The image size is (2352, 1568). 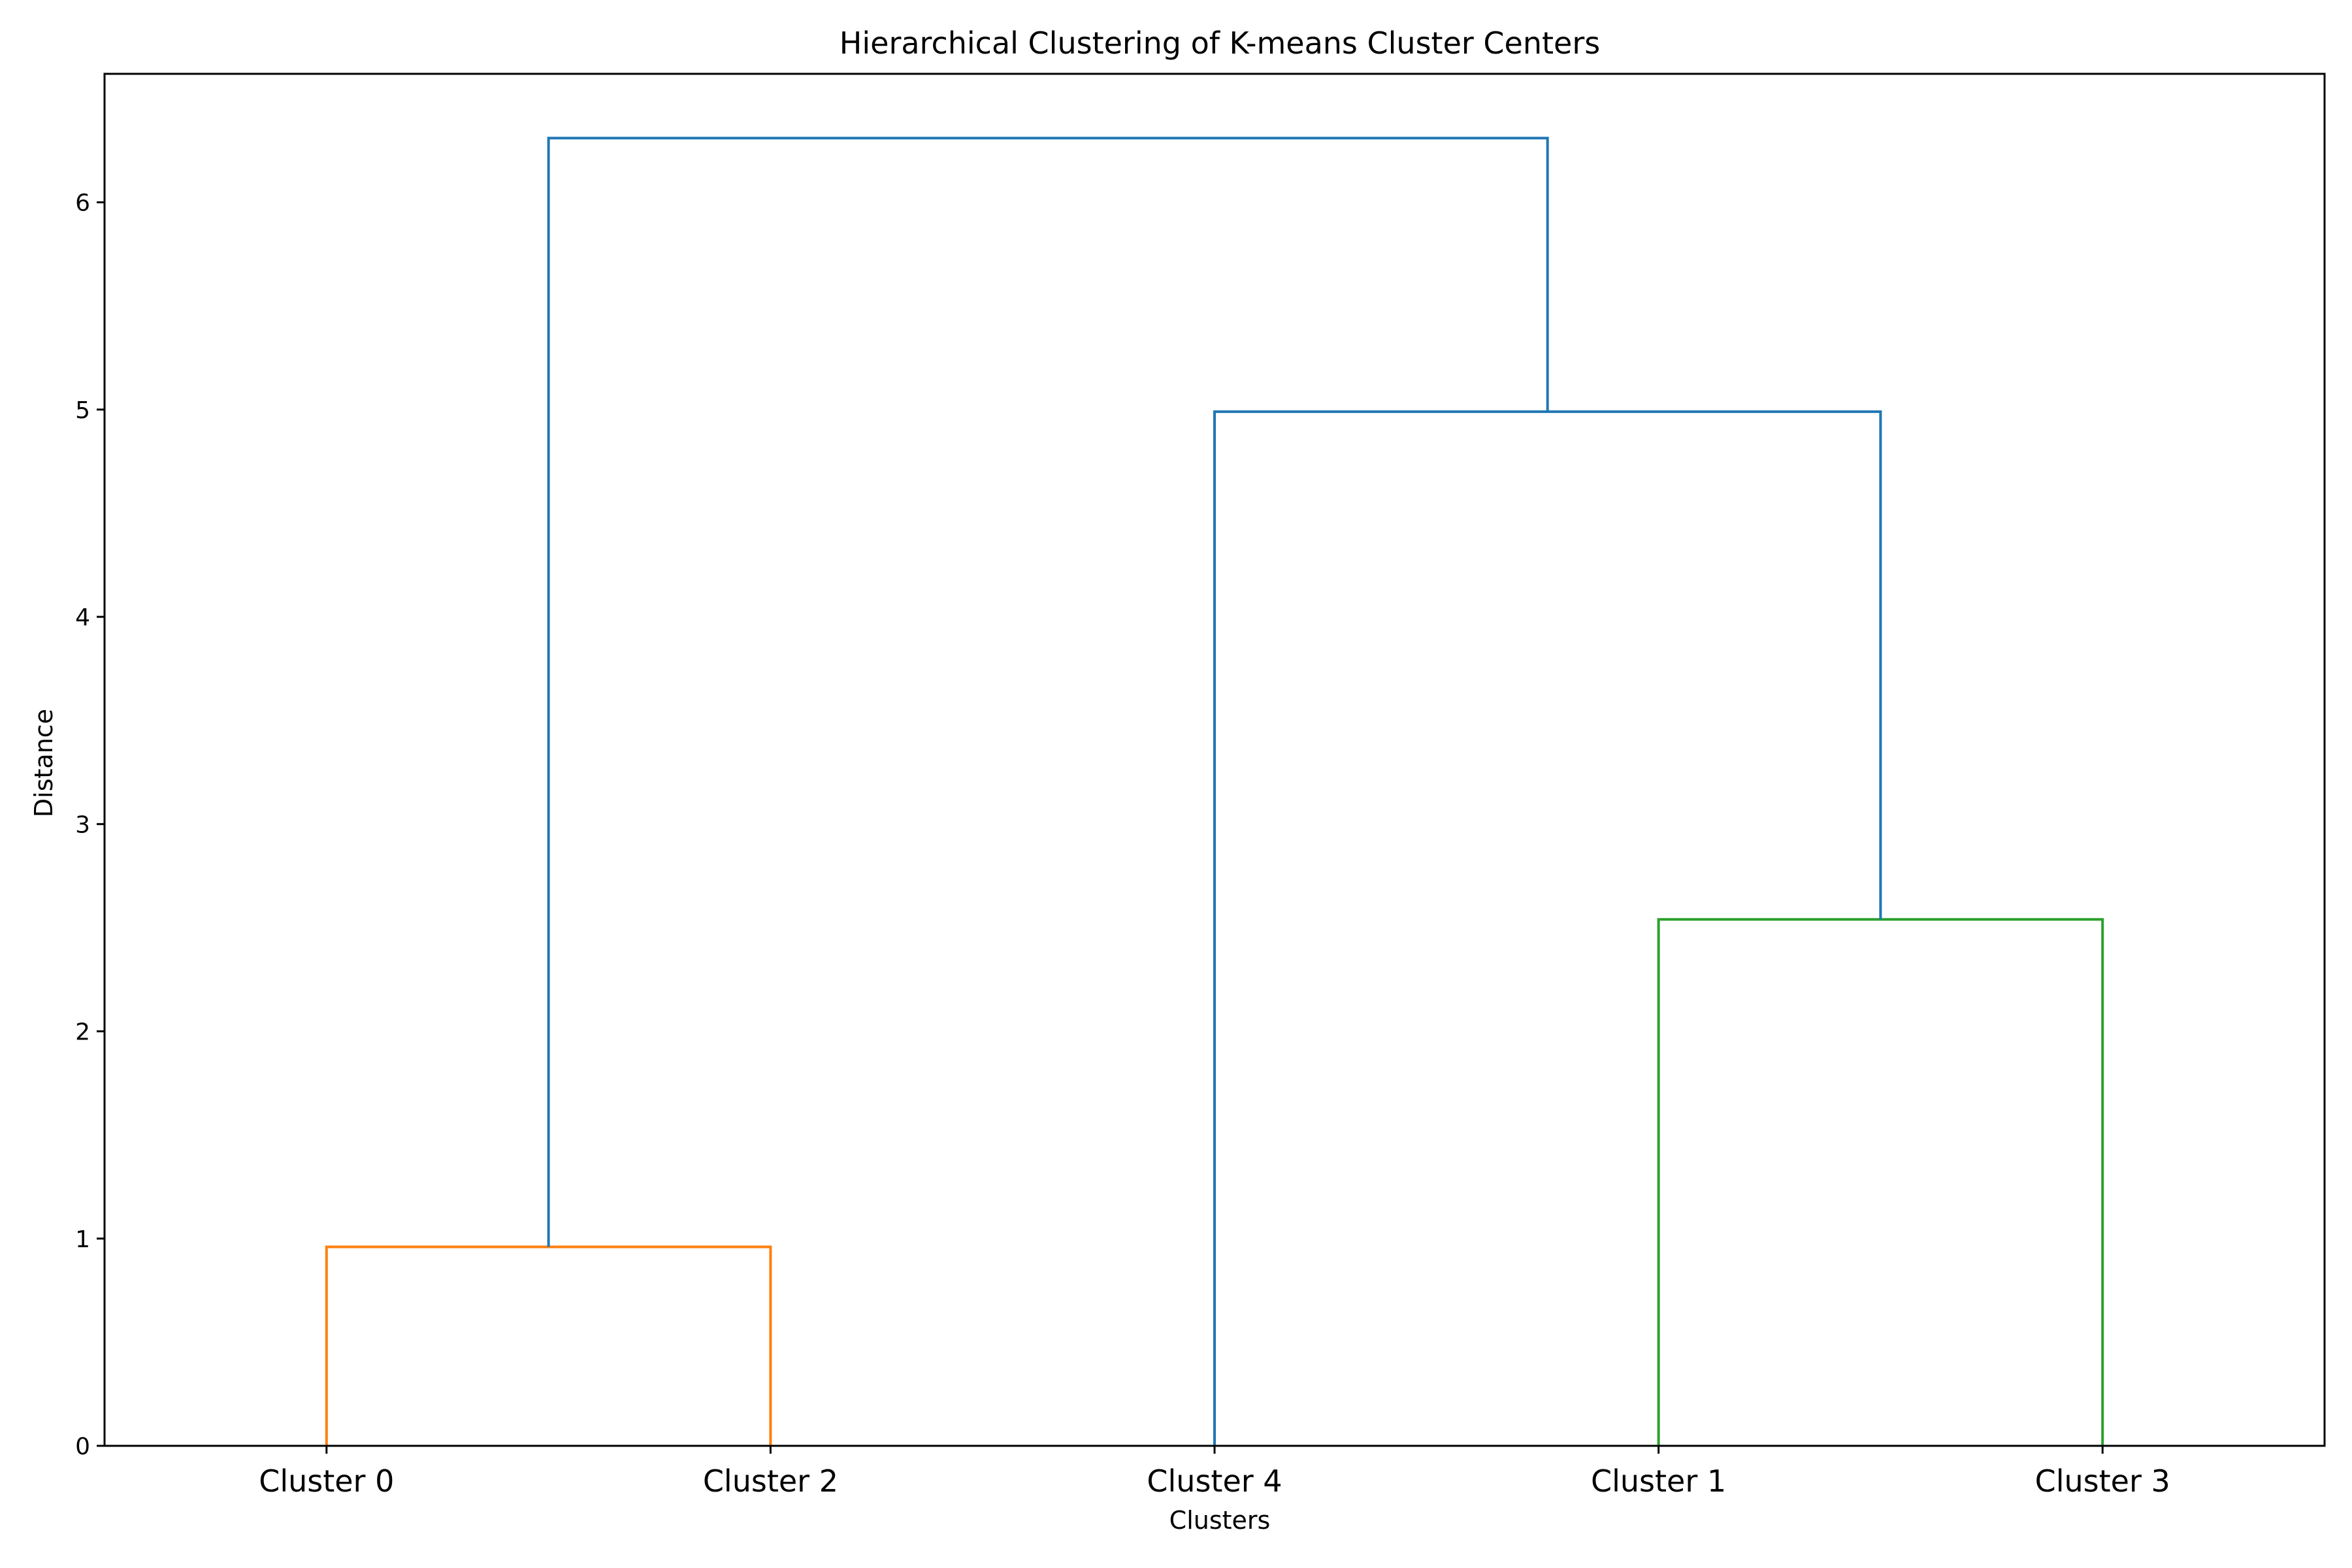 I want to click on y-tick-label: 0, so click(x=82, y=1446).